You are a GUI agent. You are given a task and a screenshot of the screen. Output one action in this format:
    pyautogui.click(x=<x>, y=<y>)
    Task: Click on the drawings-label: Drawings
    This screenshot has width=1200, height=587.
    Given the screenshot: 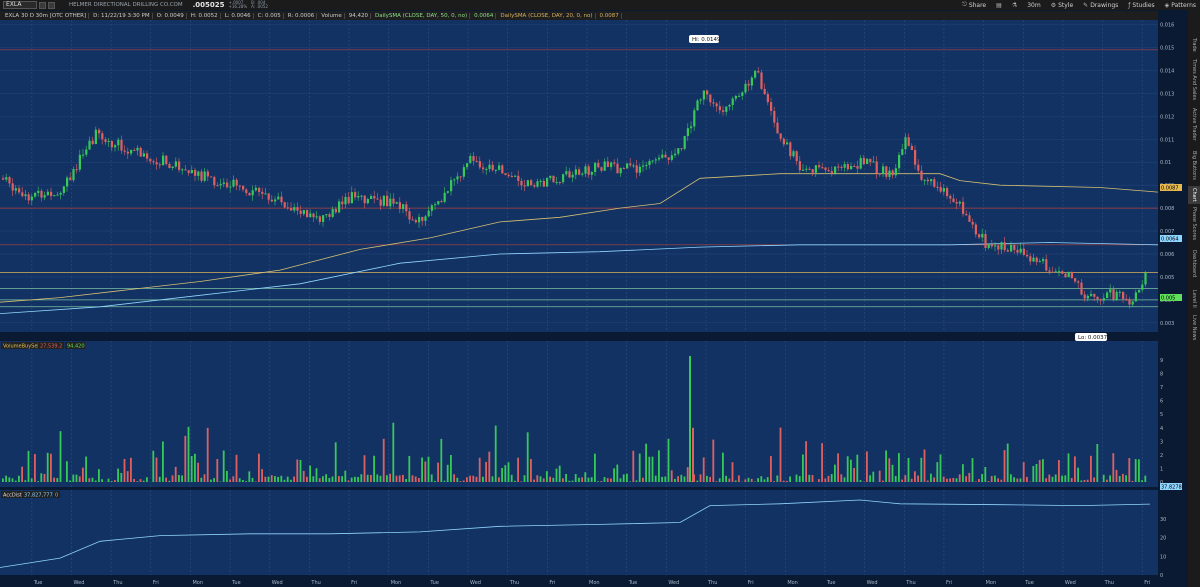 What is the action you would take?
    pyautogui.click(x=1104, y=5)
    